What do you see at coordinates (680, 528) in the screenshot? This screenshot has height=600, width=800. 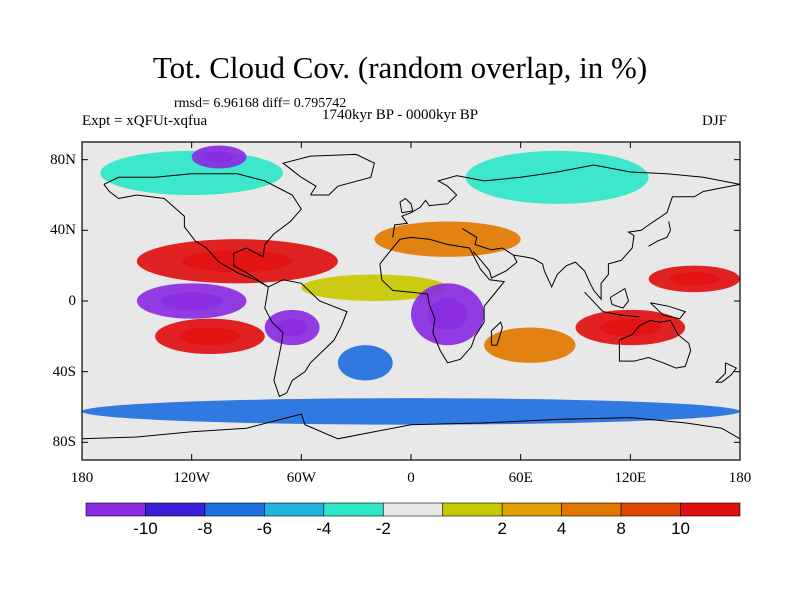 I see `colorbar-label: 10` at bounding box center [680, 528].